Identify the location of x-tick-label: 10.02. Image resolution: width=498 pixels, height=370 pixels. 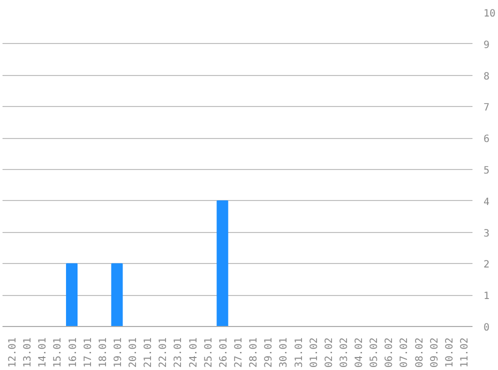
(450, 352).